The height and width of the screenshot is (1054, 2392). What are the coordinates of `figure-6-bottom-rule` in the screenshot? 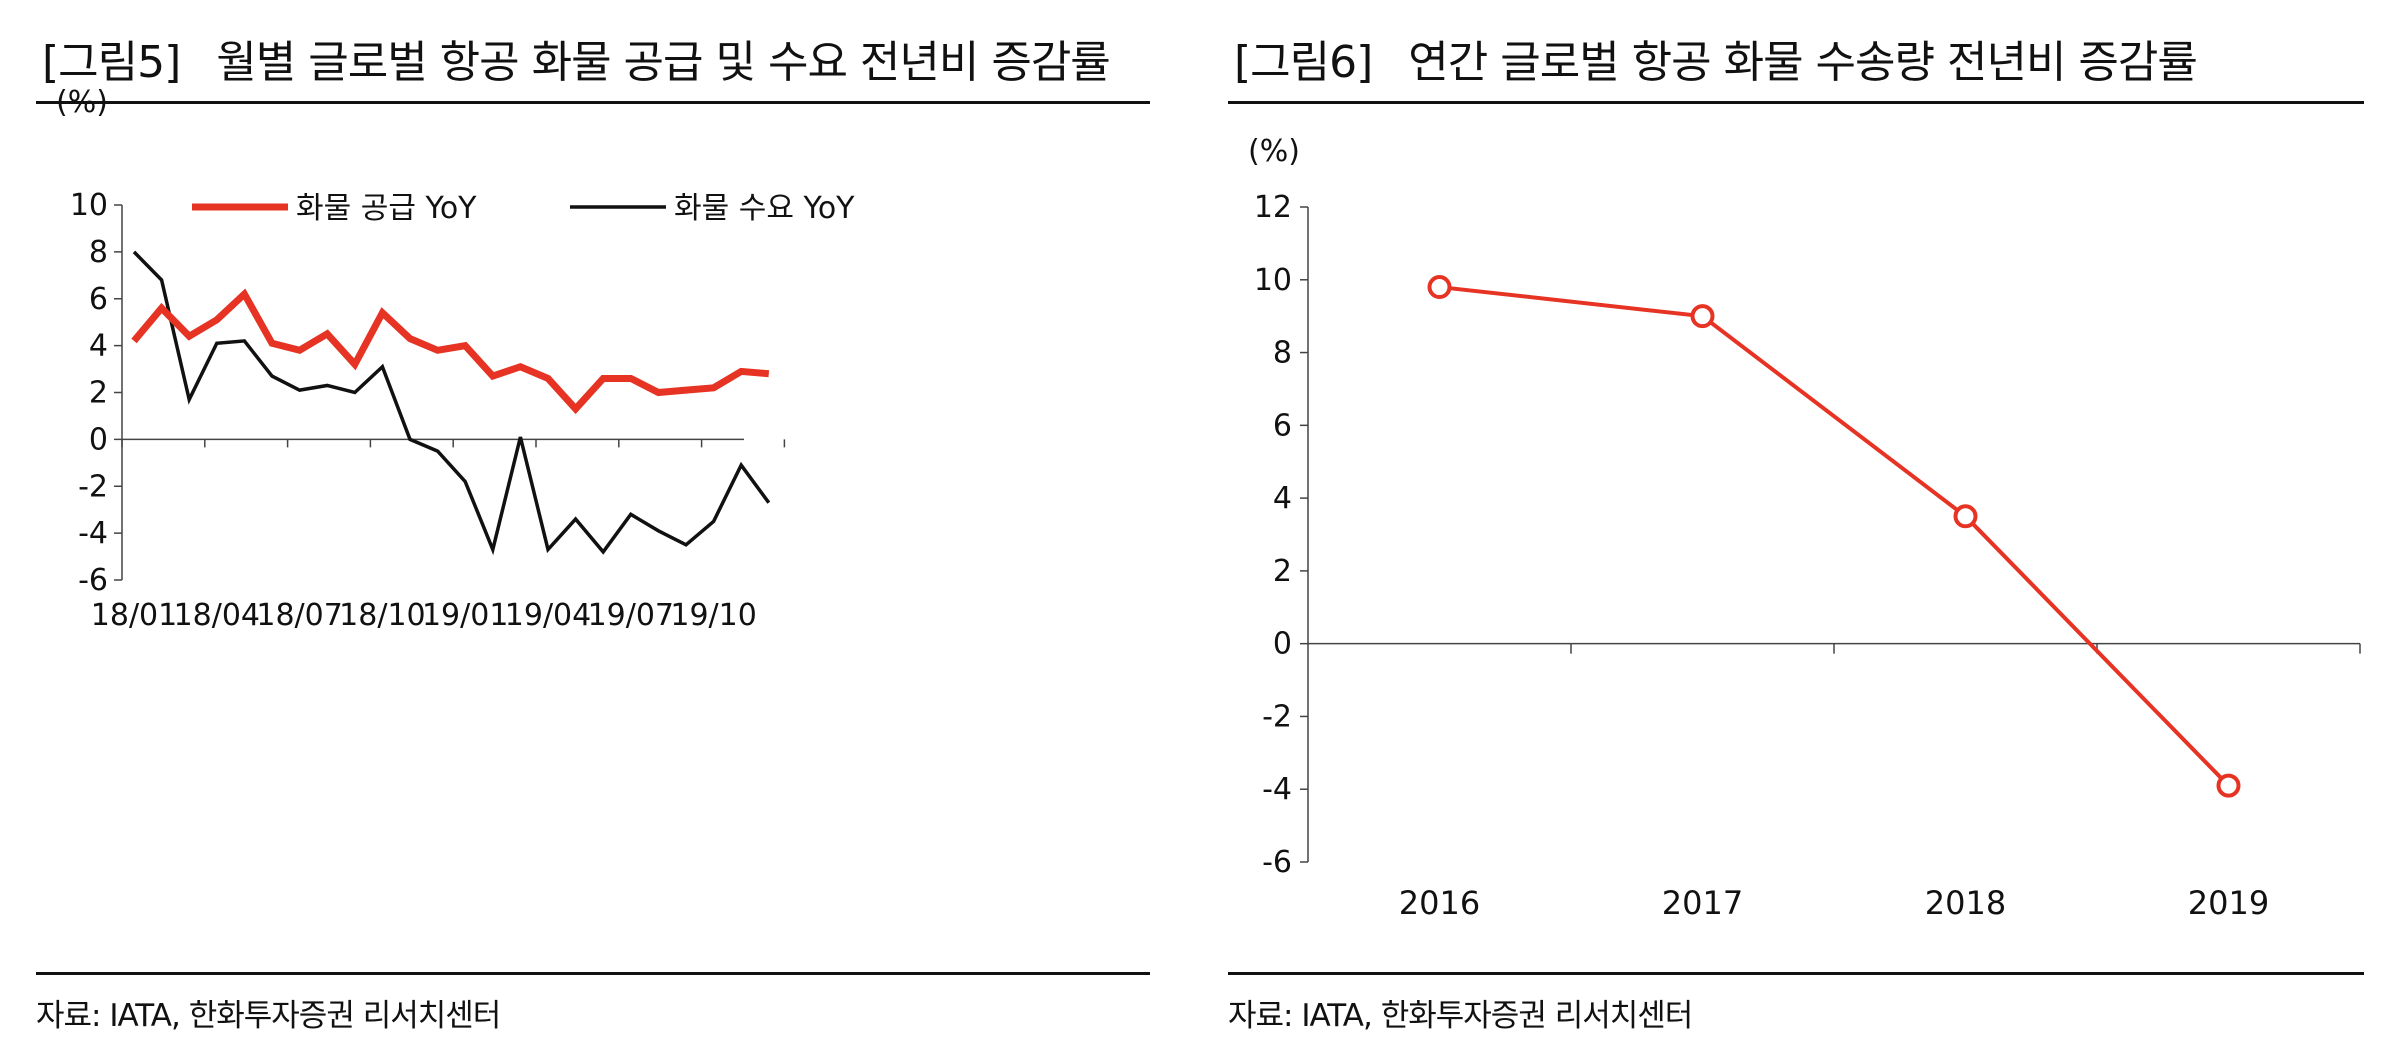 It's located at (1796, 973).